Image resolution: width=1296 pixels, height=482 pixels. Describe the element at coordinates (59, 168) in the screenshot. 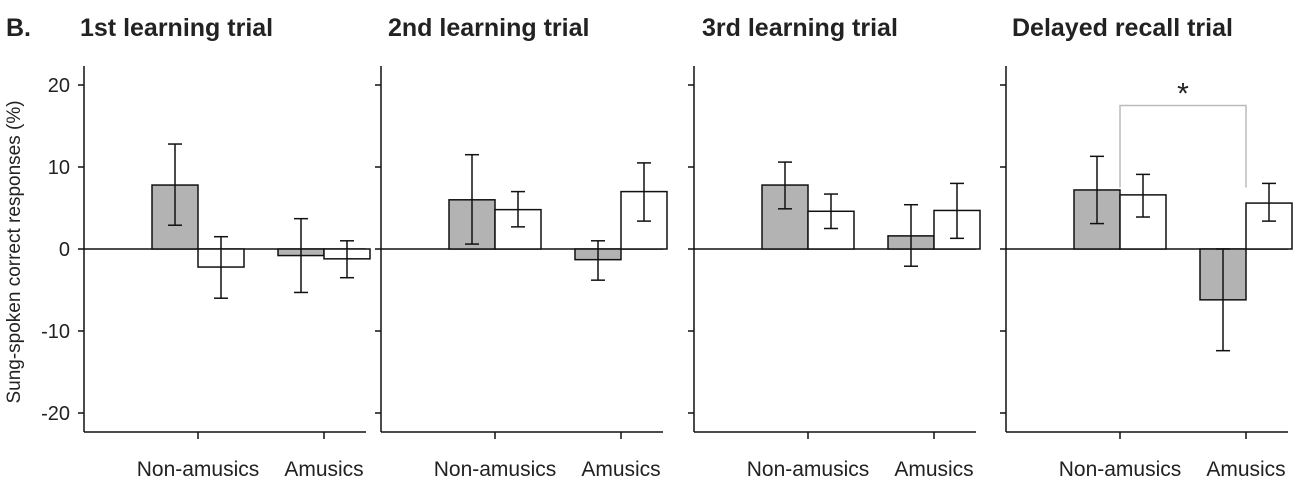

I see `y-tick-label: 10` at that location.